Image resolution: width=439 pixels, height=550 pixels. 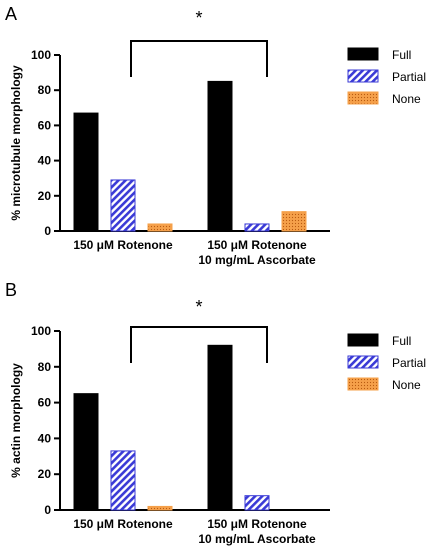 I want to click on y-axis-label: % microtubule morphology, so click(x=16, y=143).